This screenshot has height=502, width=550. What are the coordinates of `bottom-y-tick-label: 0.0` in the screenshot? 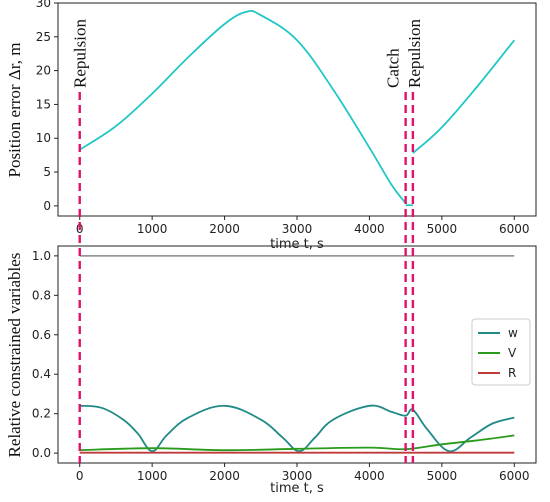 It's located at (41, 453).